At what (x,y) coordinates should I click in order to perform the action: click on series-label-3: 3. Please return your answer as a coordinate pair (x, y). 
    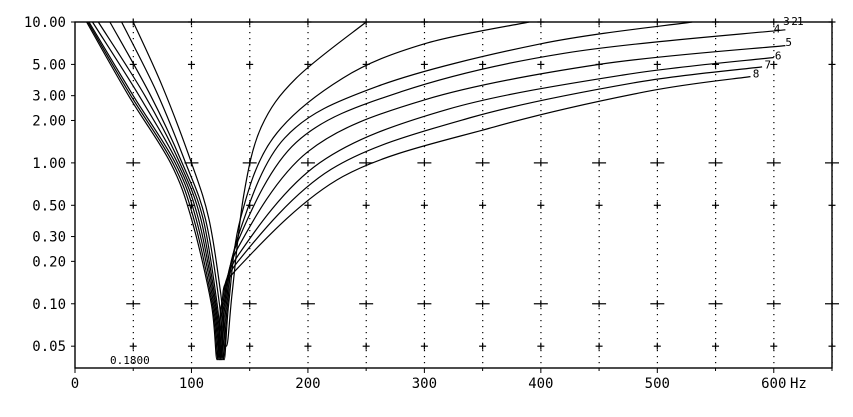
    Looking at the image, I should click on (786, 21).